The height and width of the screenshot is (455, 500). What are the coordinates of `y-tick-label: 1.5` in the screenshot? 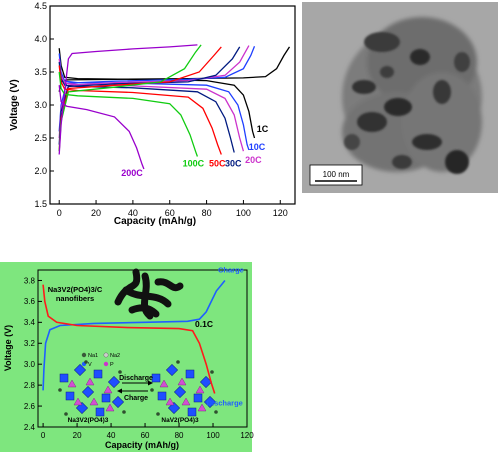 It's located at (40, 204).